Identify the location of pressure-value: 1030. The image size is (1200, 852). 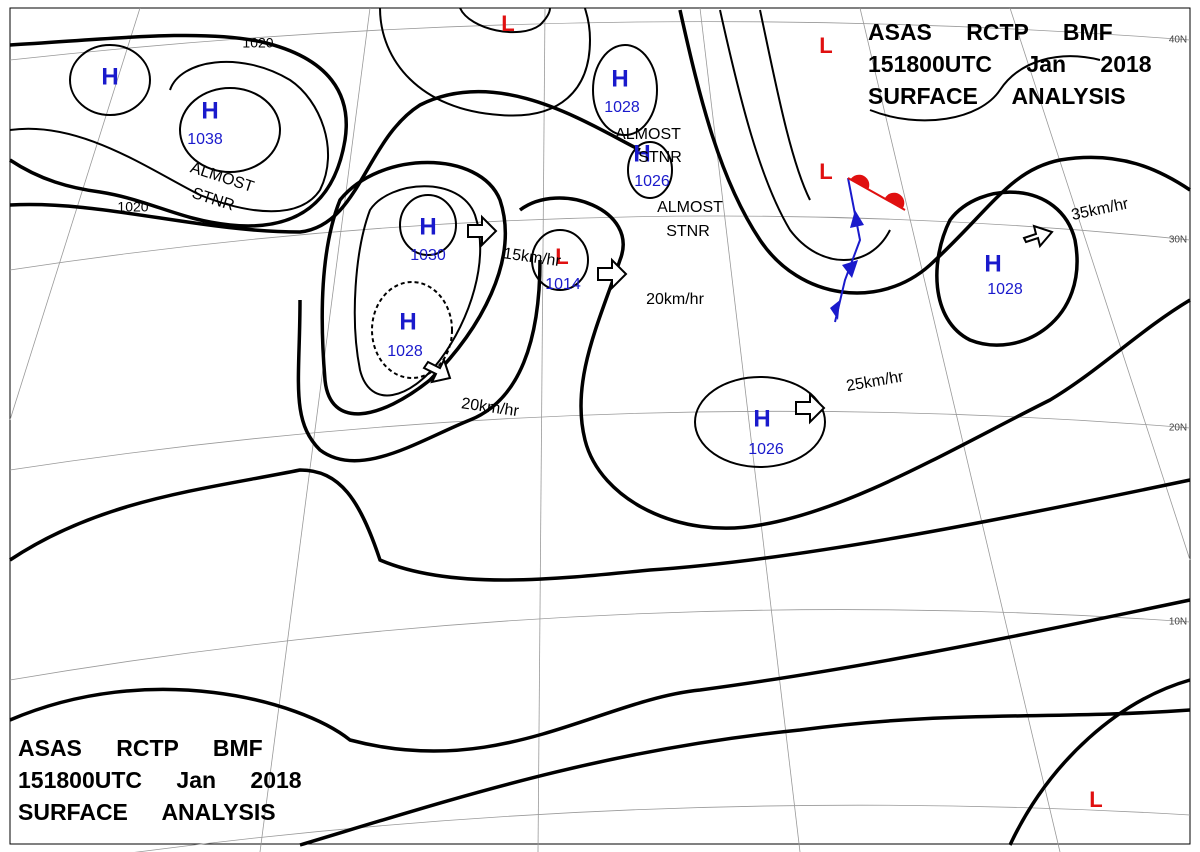
(428, 255).